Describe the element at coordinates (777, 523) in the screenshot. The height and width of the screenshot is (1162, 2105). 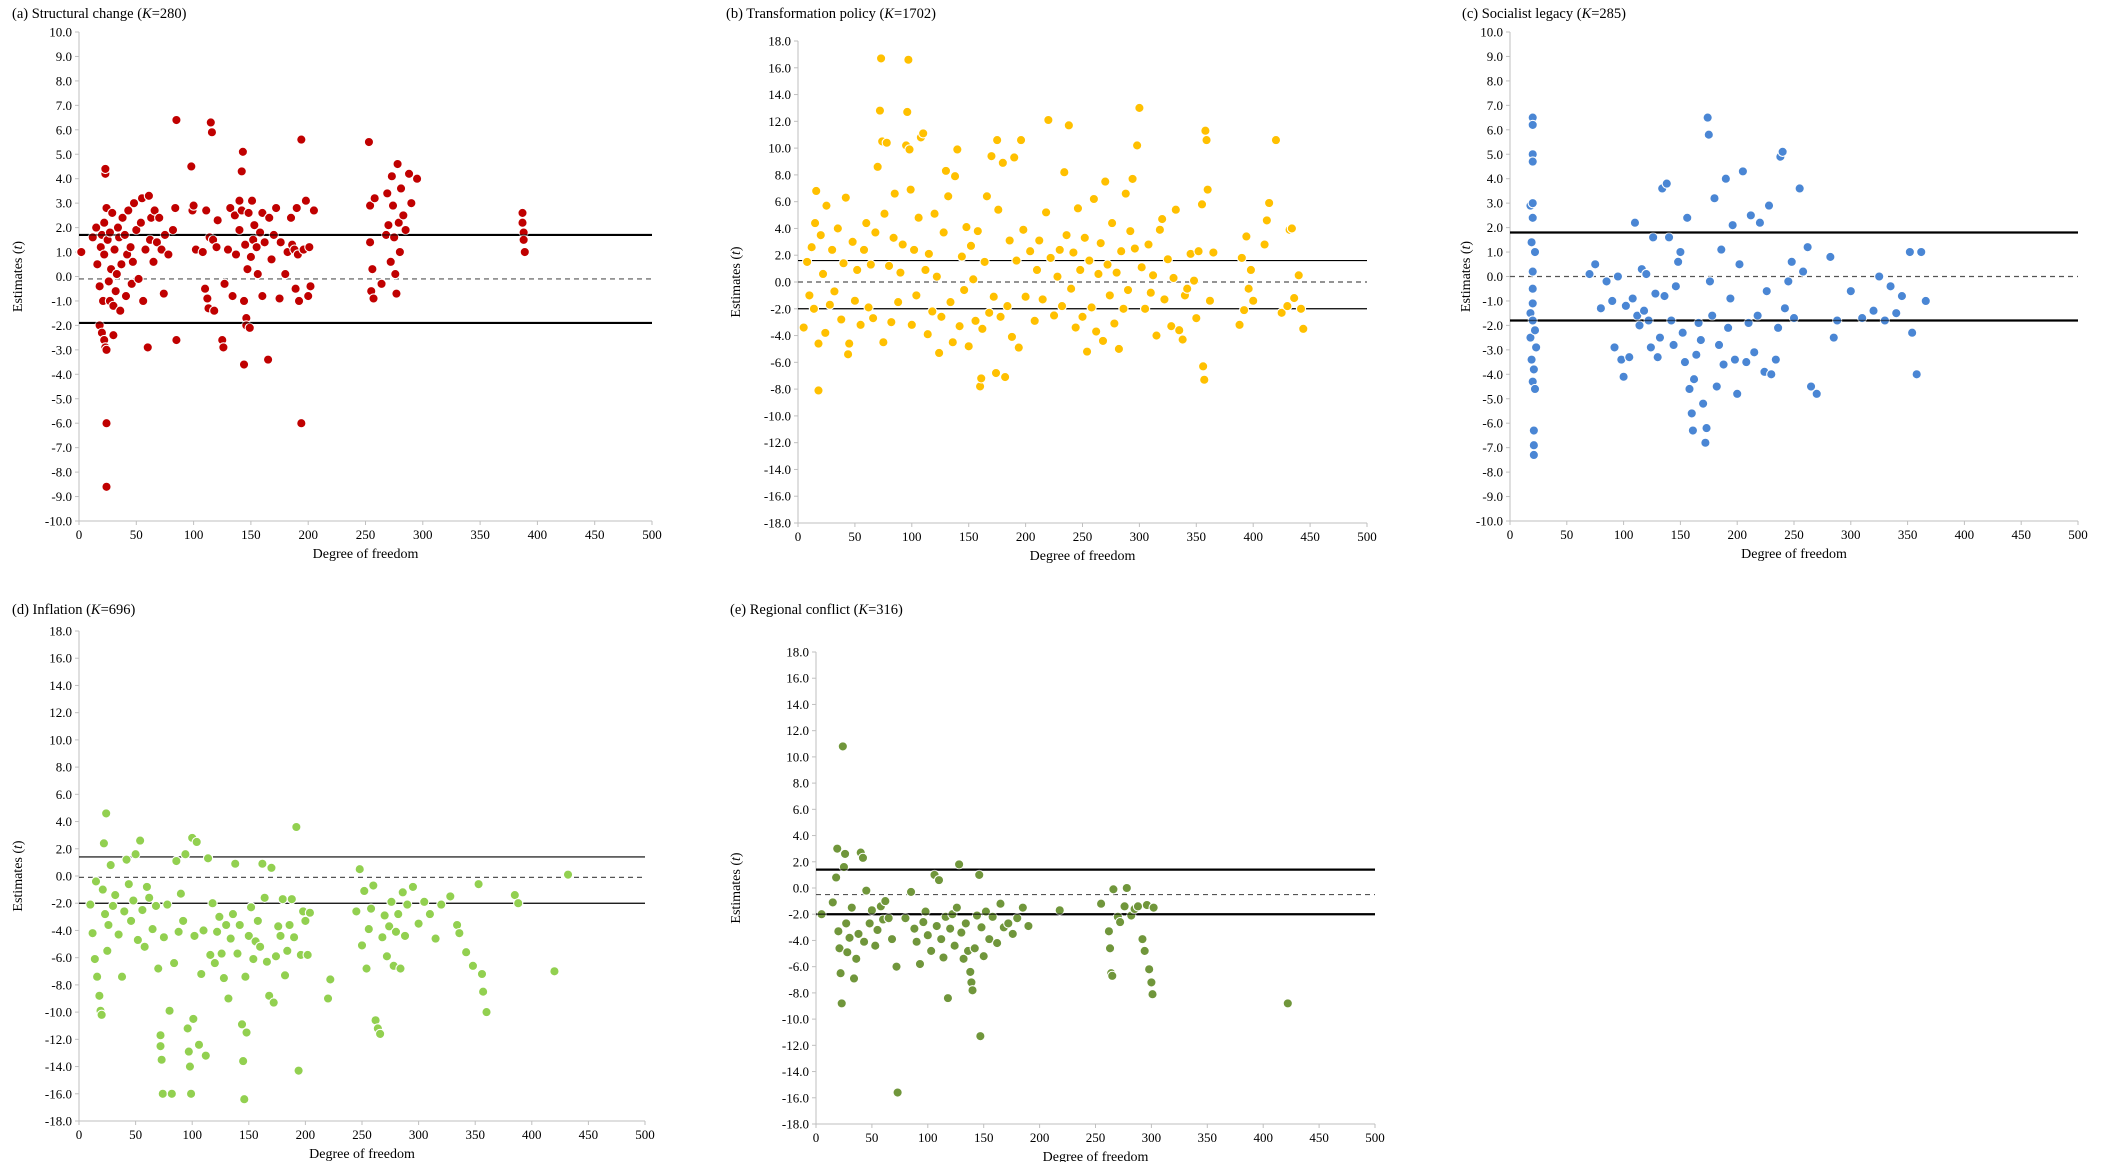
I see `y-tick-label: -18.0` at that location.